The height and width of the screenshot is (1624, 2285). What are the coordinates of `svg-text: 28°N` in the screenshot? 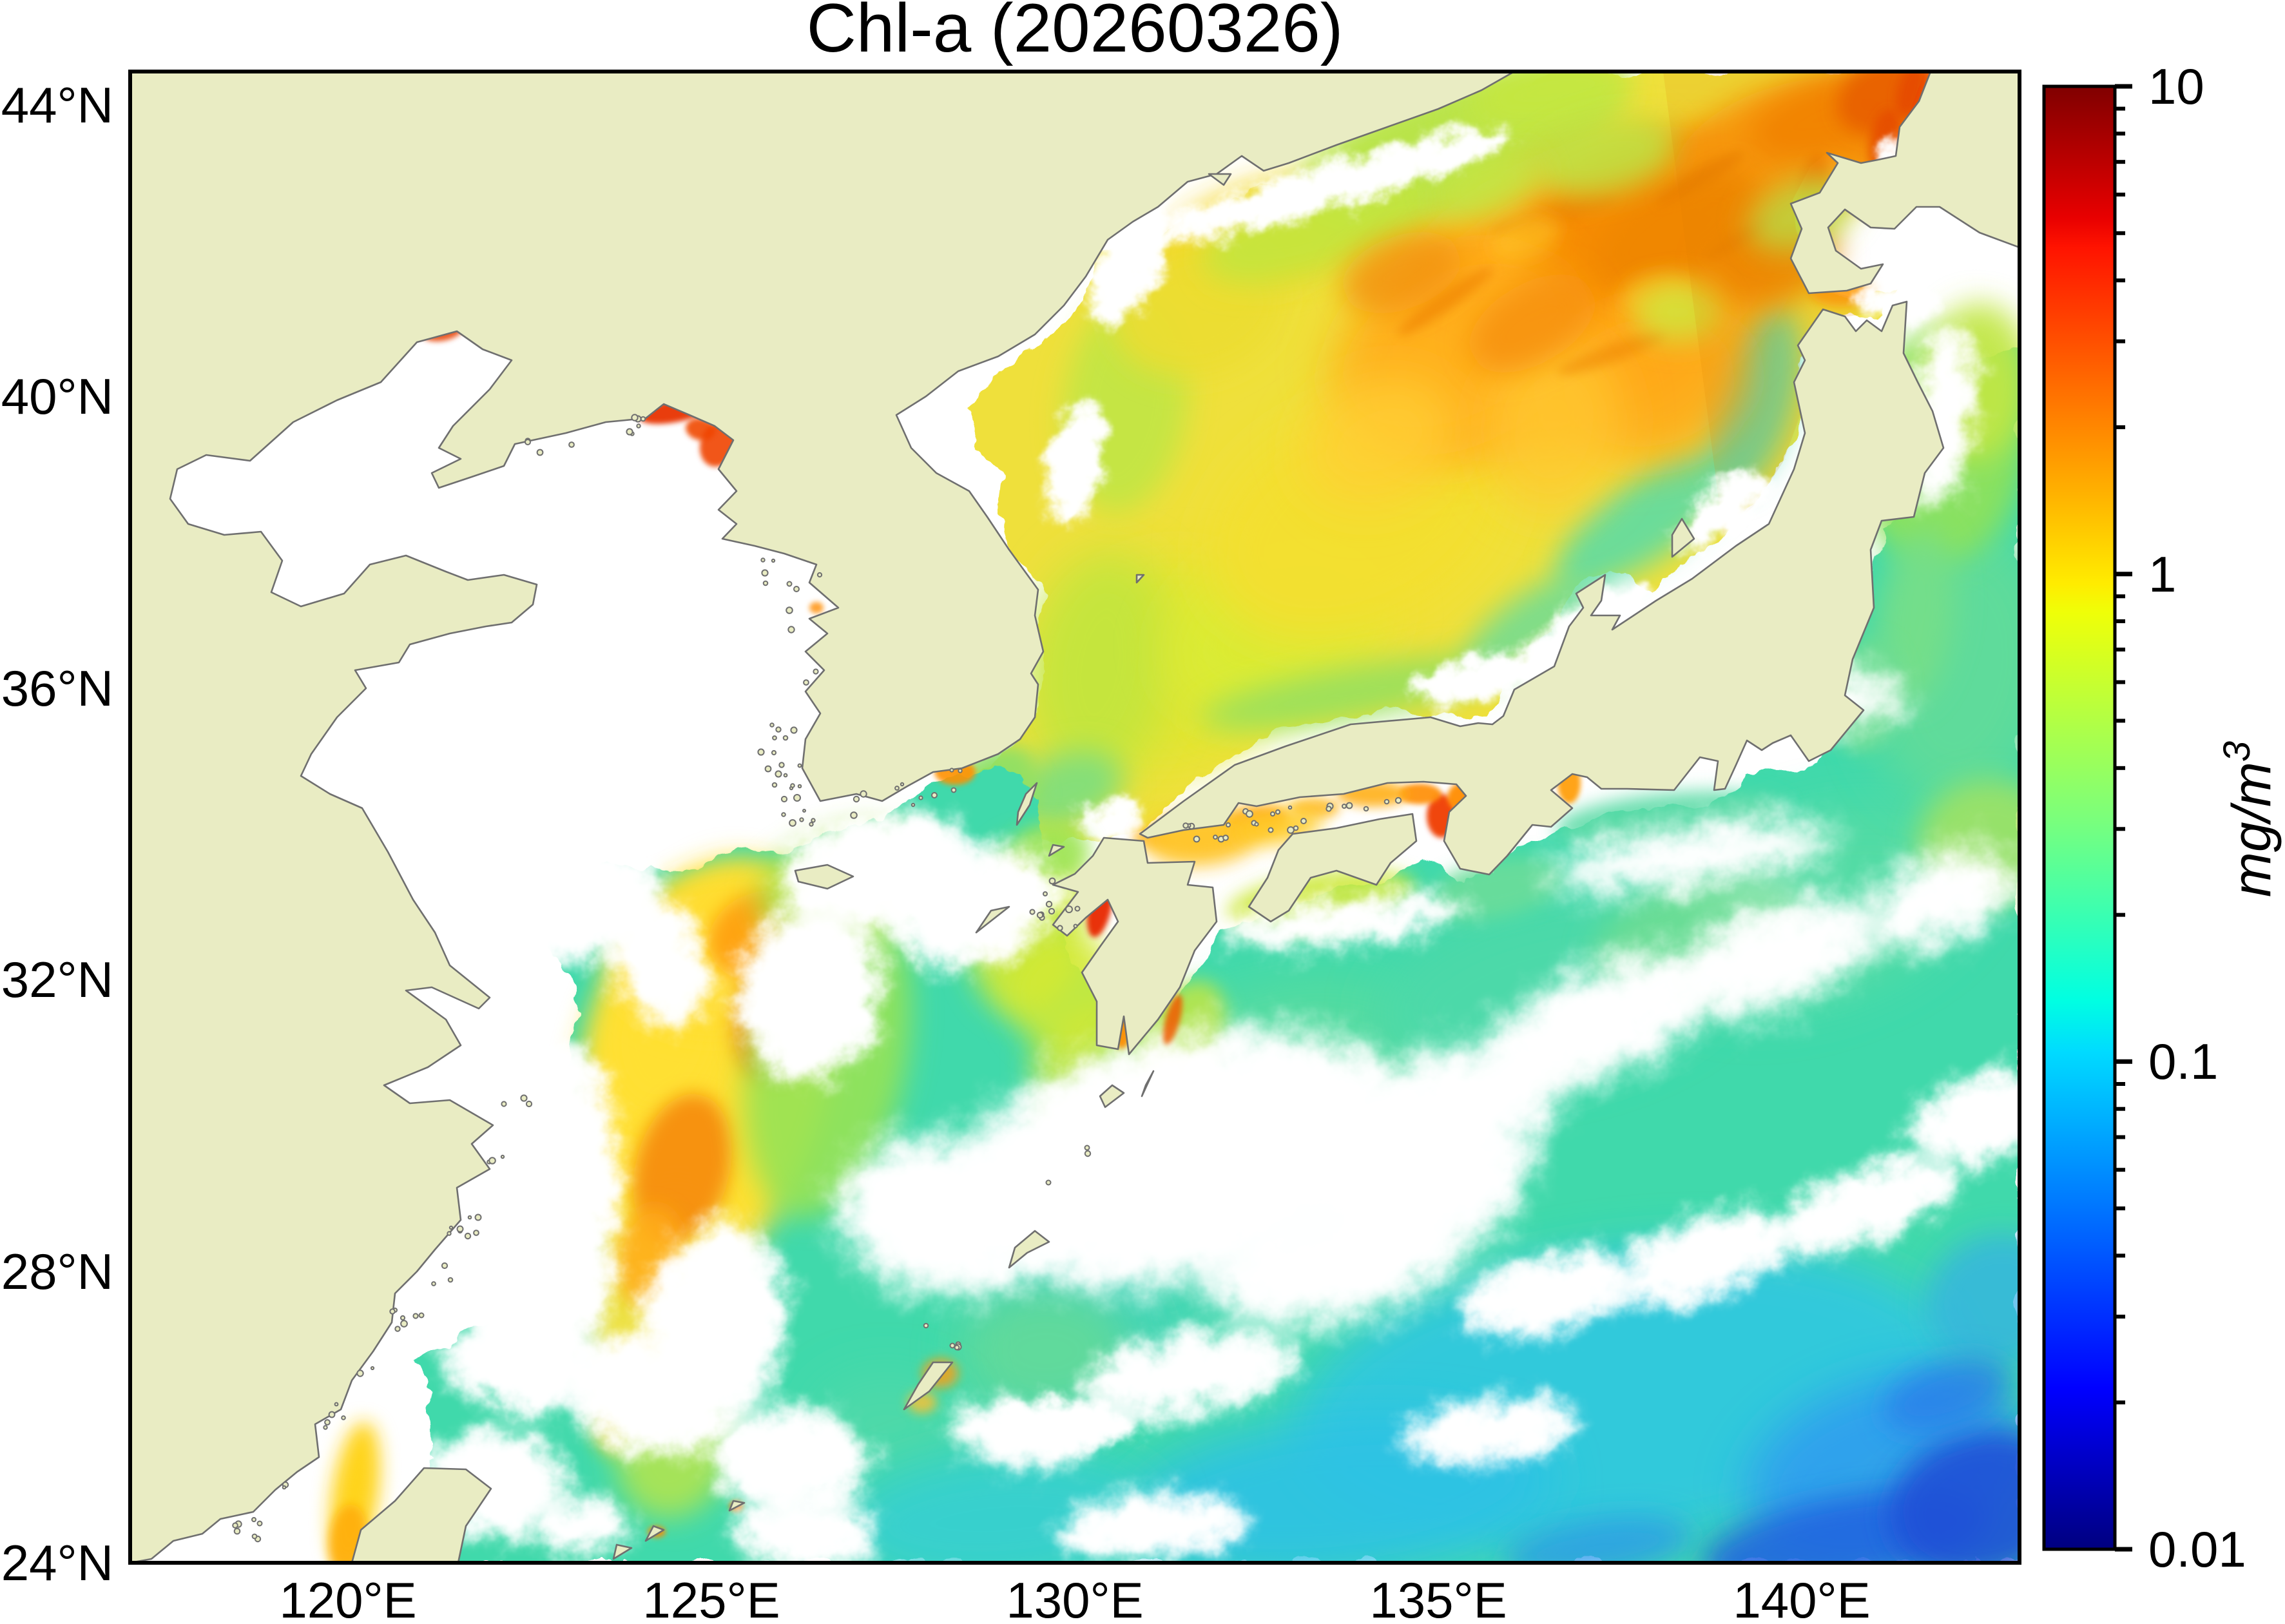 It's located at (57, 1271).